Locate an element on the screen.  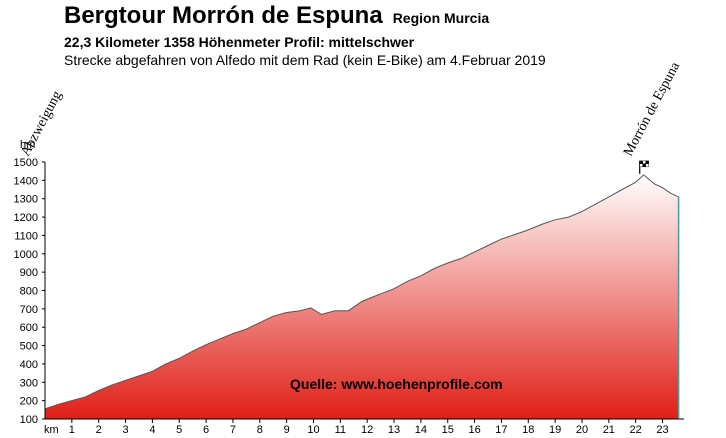
x-tick-layer: 1 2 3 4 5 6 7 8 9 10 11 12 13 14 15 16 17 18 19 20 21 22 23 is located at coordinates (369, 427).